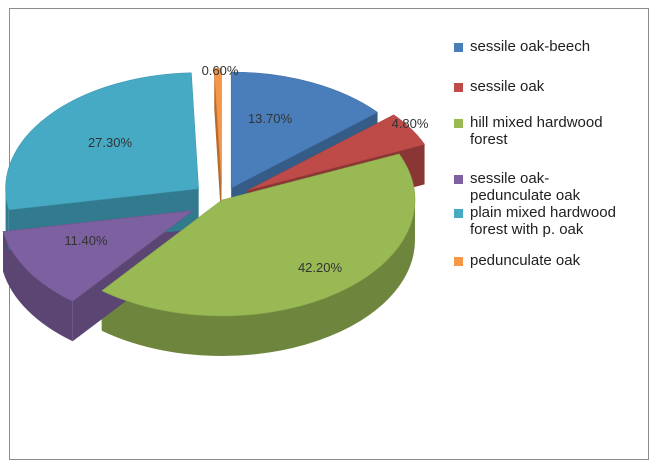 This screenshot has width=654, height=465. What do you see at coordinates (507, 86) in the screenshot?
I see `legend-label: sessile oak` at bounding box center [507, 86].